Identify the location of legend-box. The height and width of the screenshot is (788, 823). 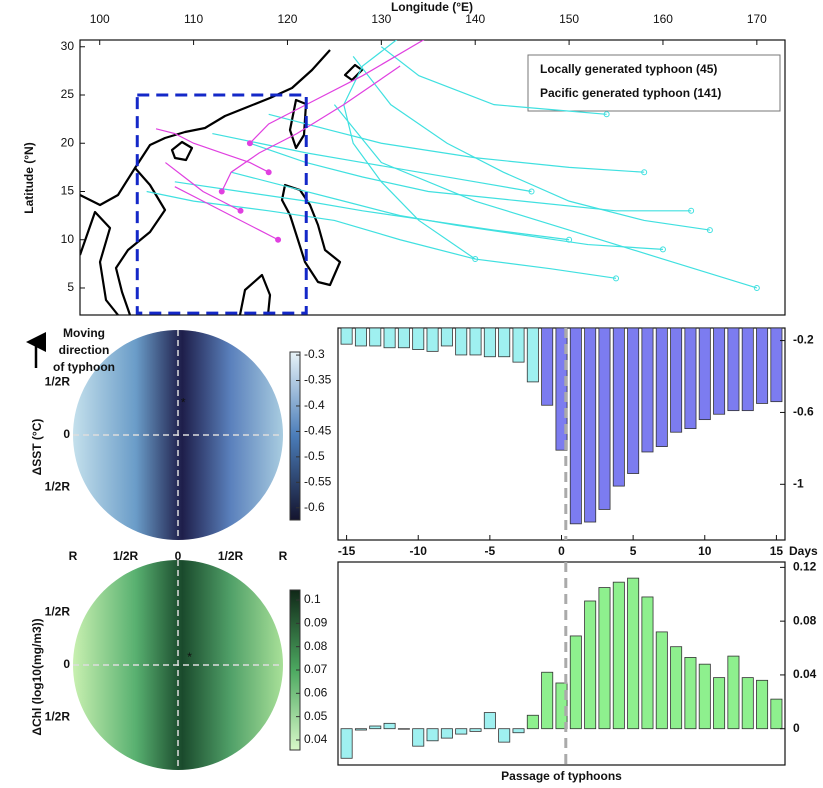
(654, 83).